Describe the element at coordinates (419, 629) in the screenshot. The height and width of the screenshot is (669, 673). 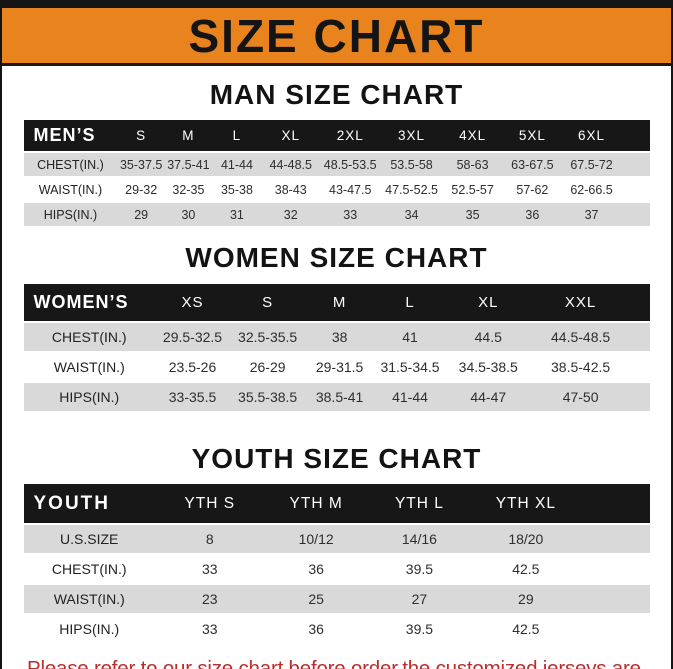
I see `table-cell: 39.5` at that location.